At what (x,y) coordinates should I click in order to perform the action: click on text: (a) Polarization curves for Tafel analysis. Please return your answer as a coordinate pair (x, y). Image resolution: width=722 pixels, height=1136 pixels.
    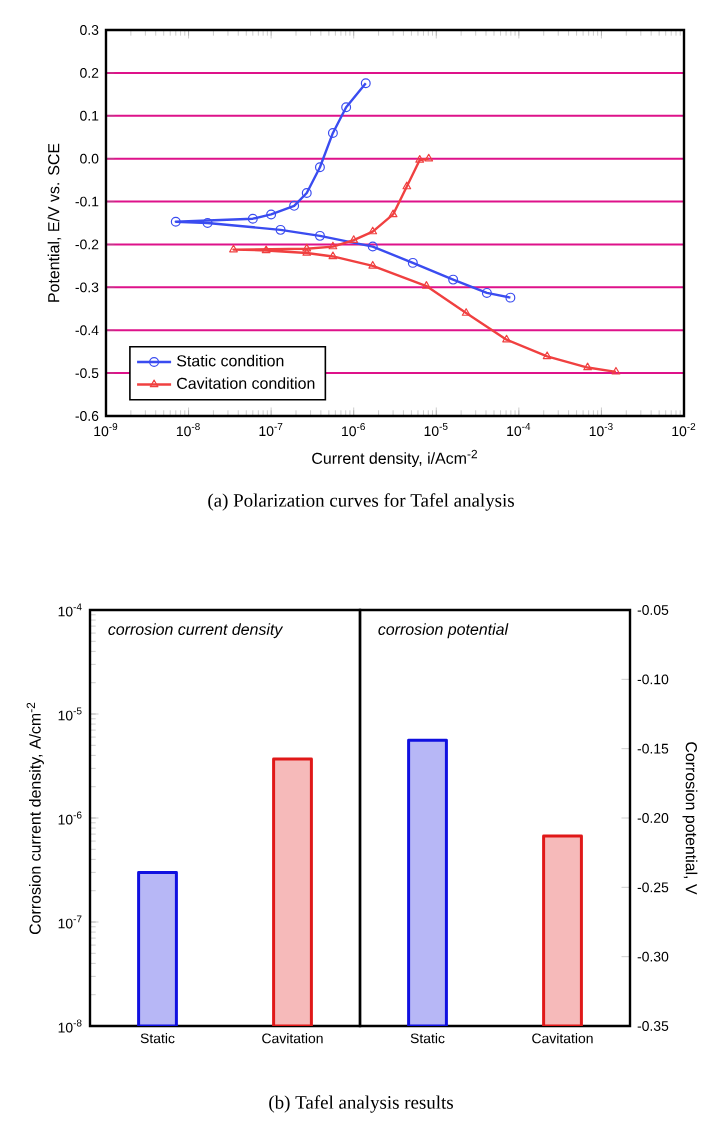
    Looking at the image, I should click on (361, 502).